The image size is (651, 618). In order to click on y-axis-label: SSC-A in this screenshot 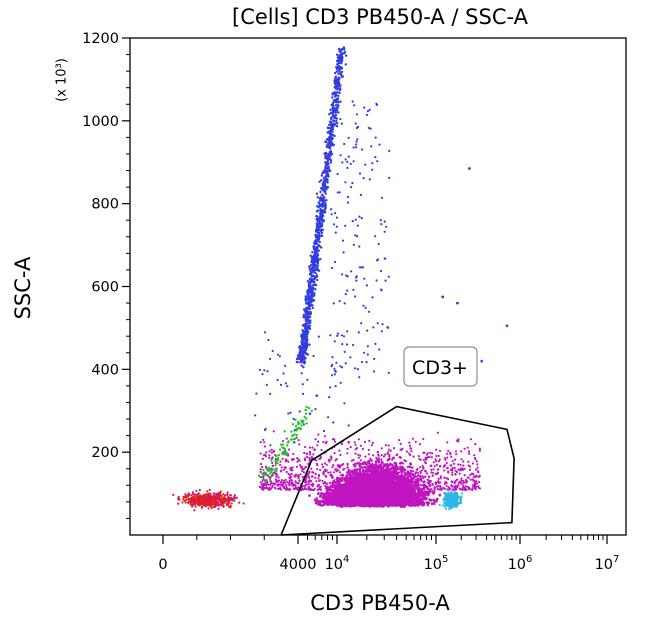, I will do `click(23, 287)`.